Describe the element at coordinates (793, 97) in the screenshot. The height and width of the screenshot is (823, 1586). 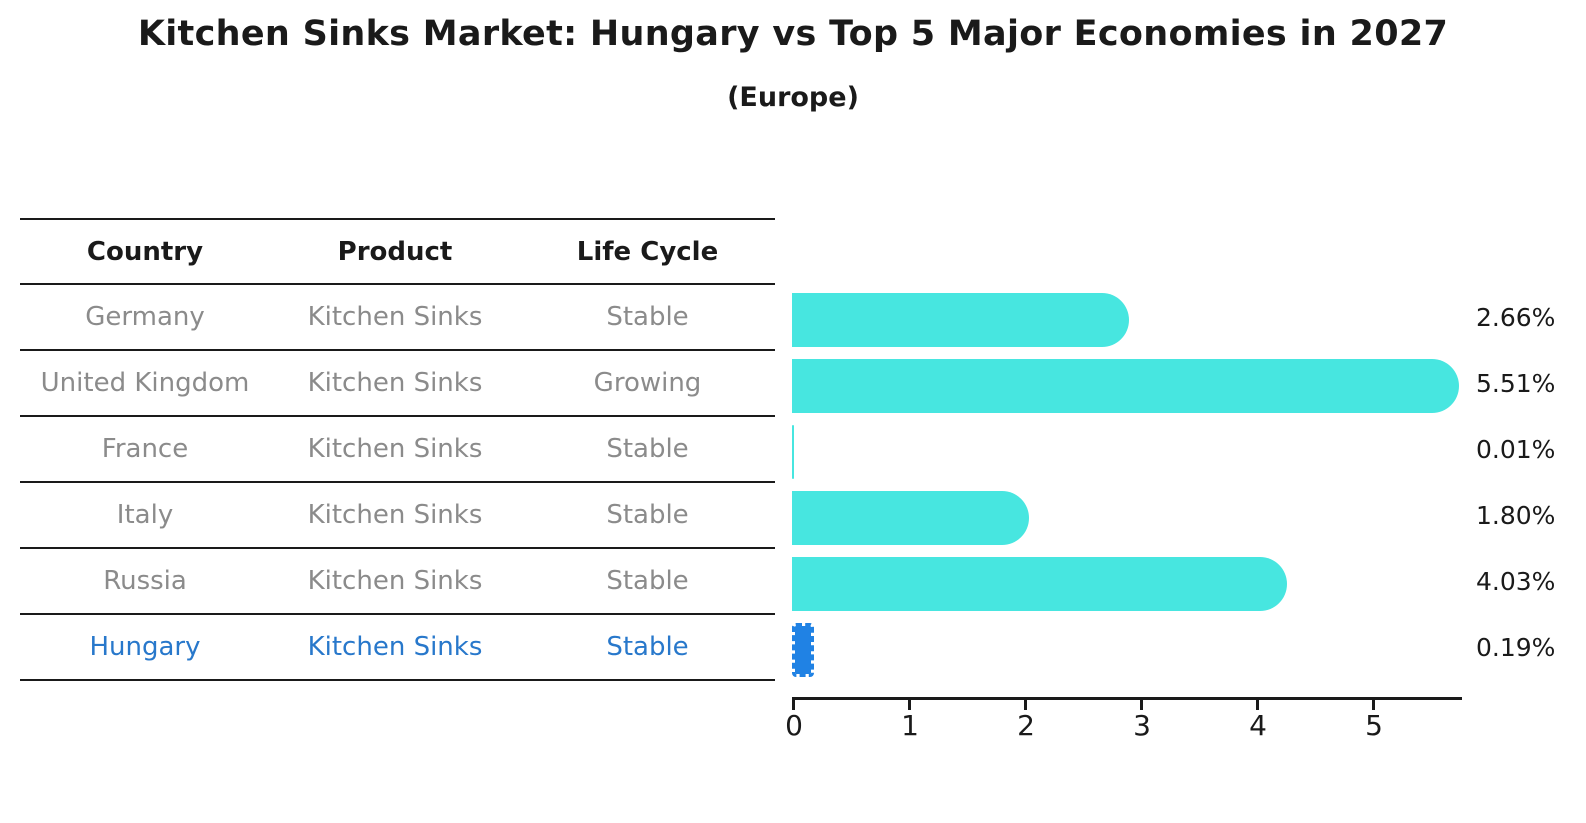
I see `chart-subtitle: (Europe)` at that location.